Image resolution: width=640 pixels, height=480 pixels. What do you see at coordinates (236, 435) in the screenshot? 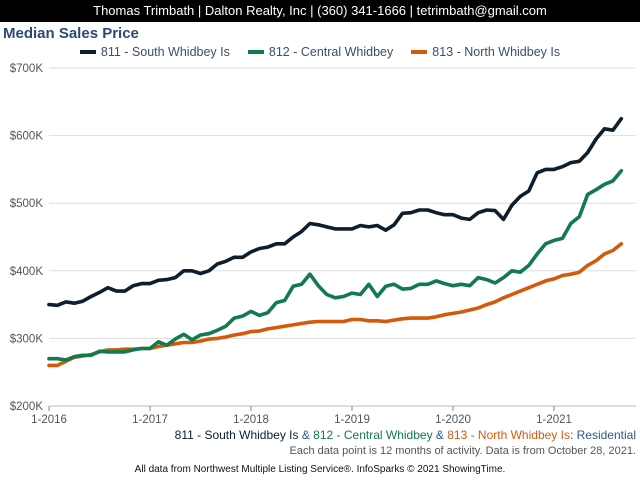
I see `subtitle-811: 811 - South Whidbey Is` at bounding box center [236, 435].